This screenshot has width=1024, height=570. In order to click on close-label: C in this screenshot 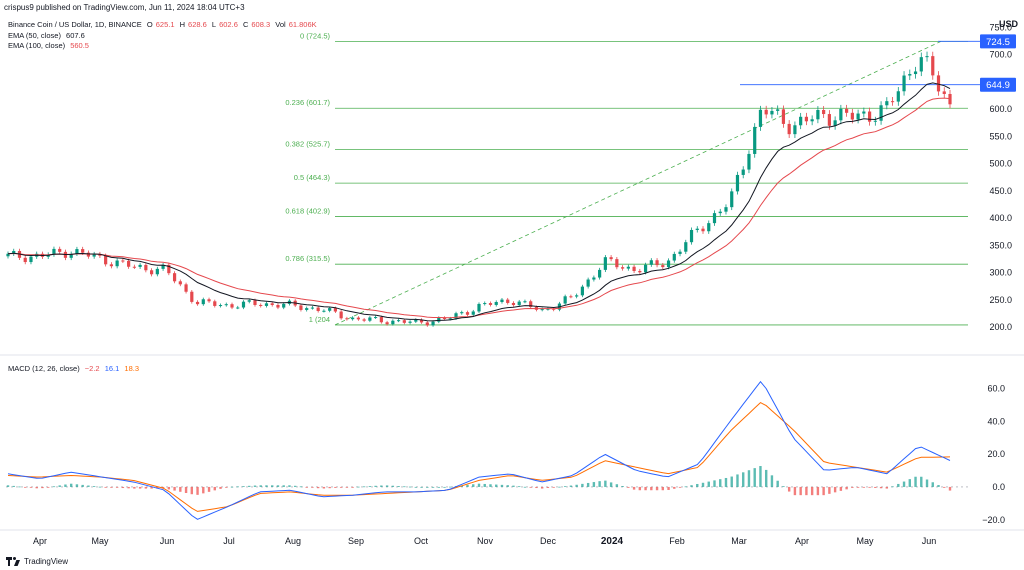, I will do `click(245, 24)`.